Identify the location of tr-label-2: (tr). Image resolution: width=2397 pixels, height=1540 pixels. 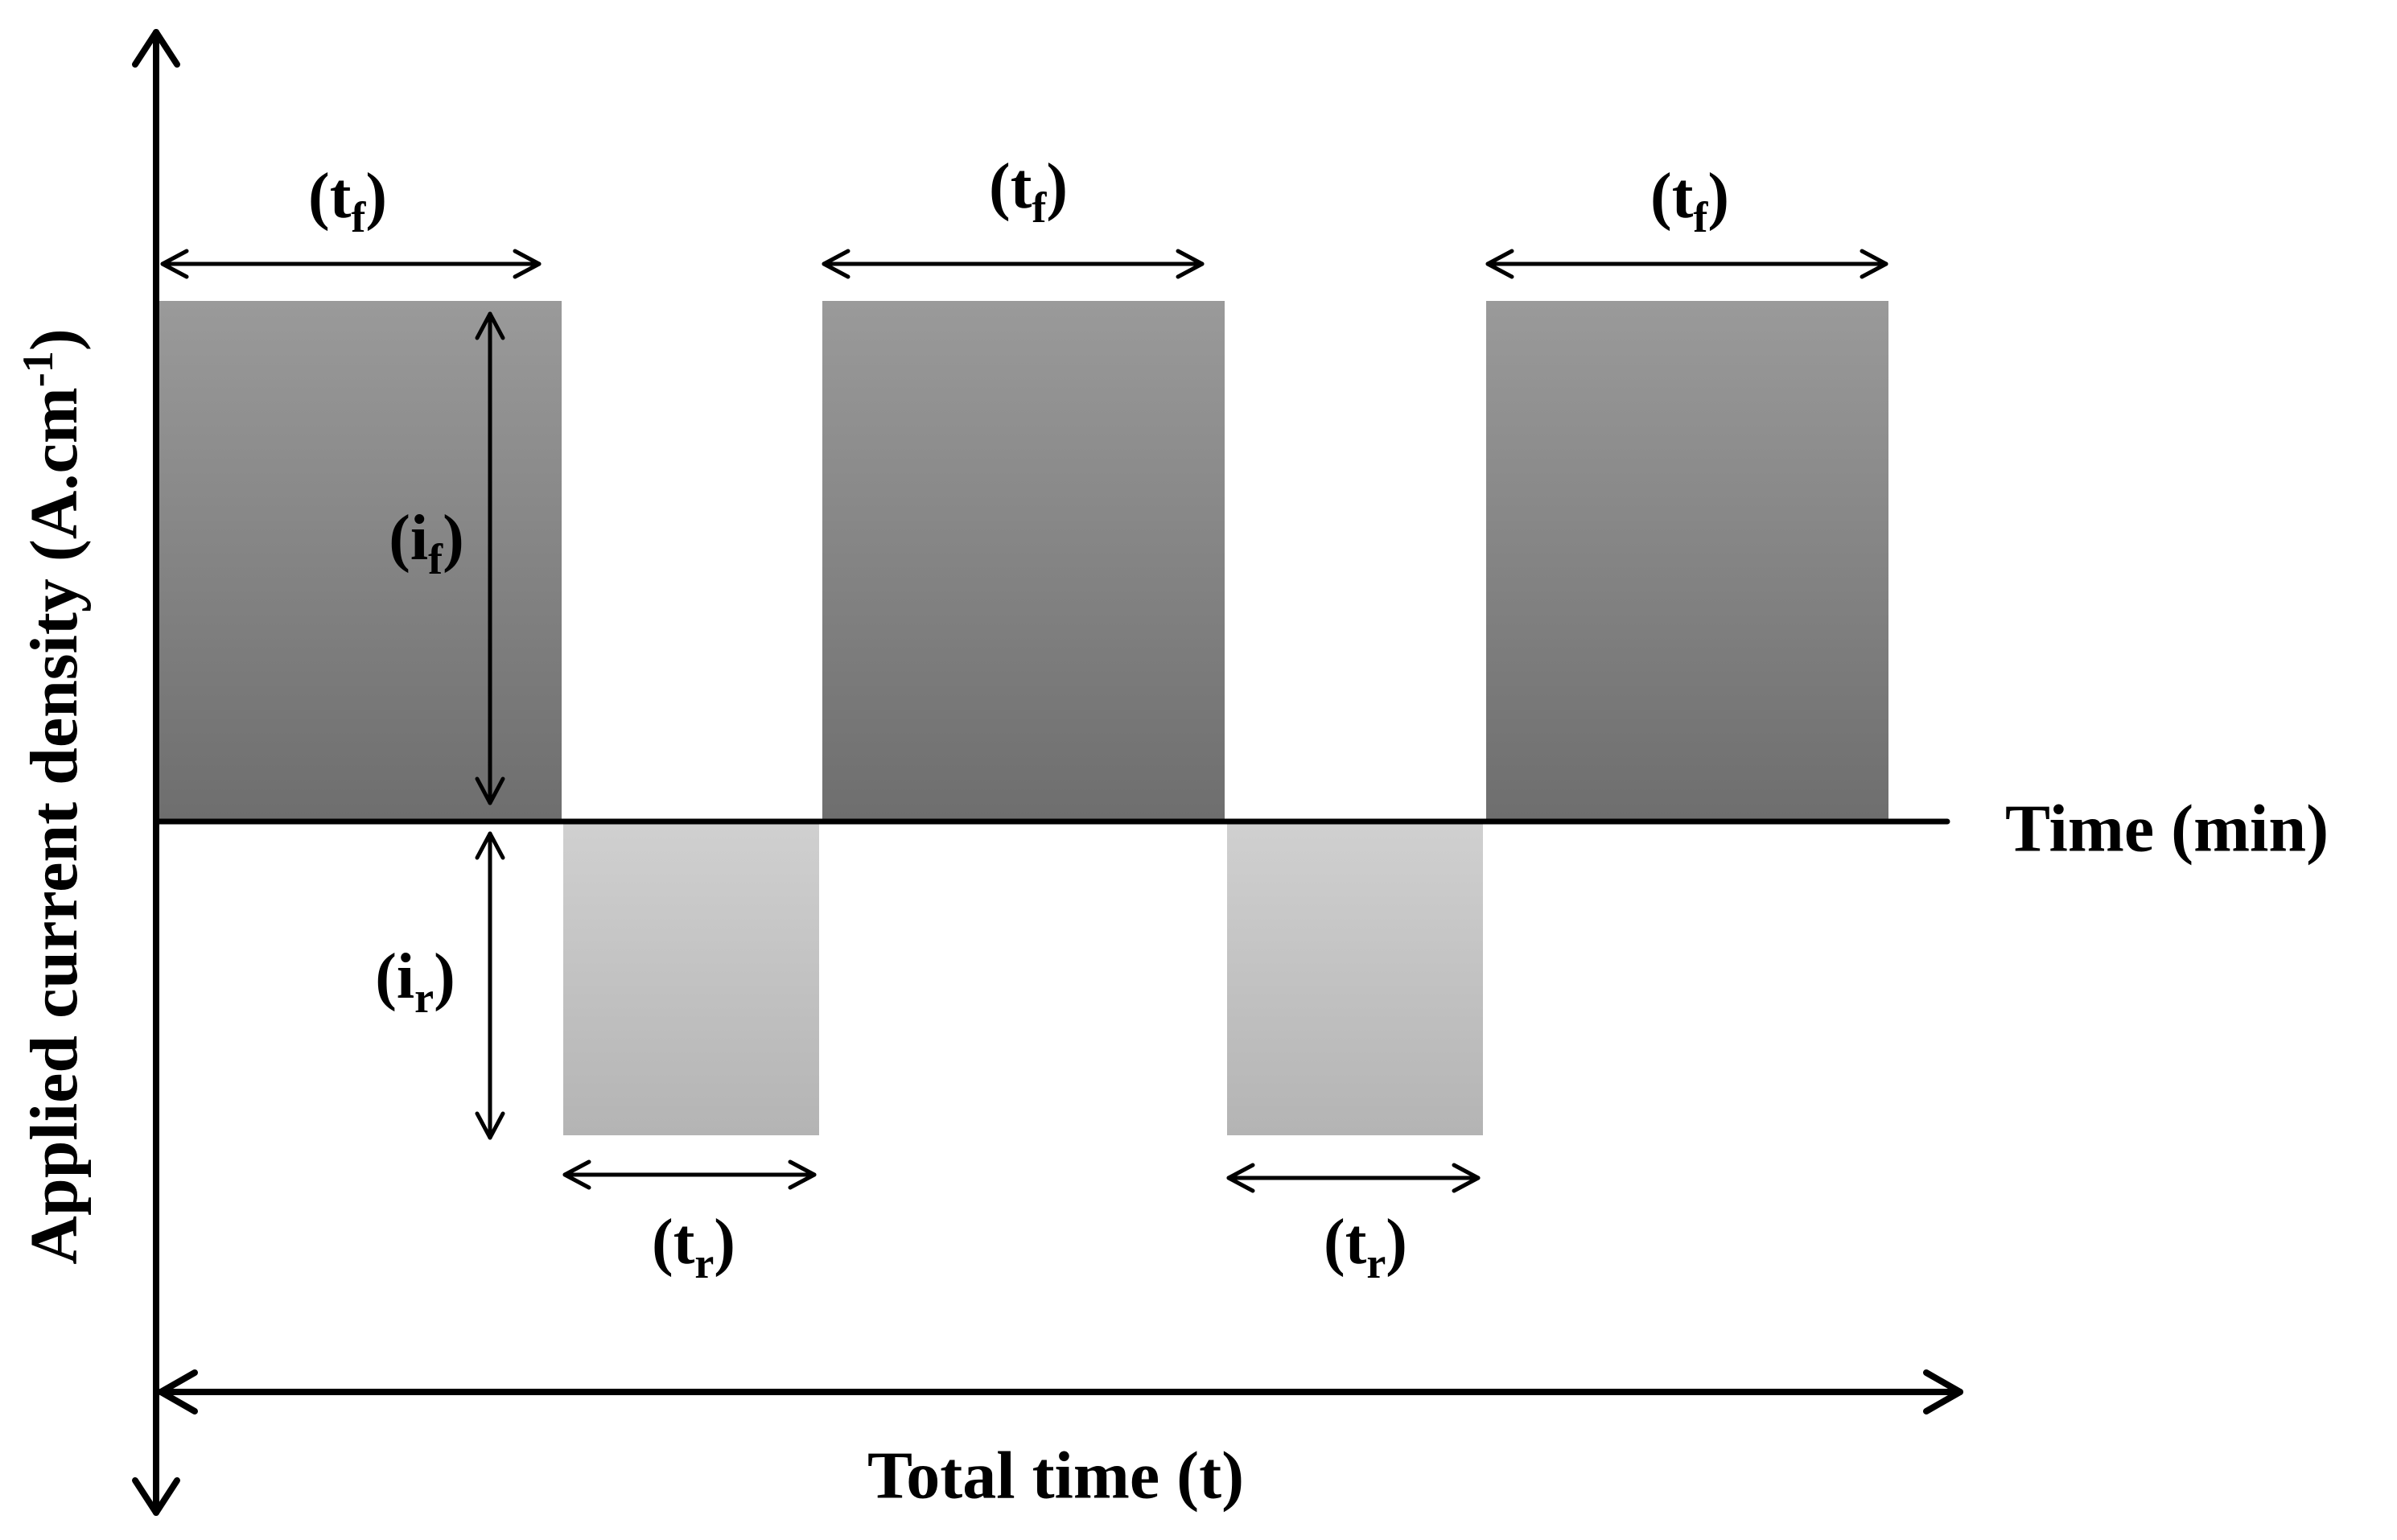
(1365, 1247).